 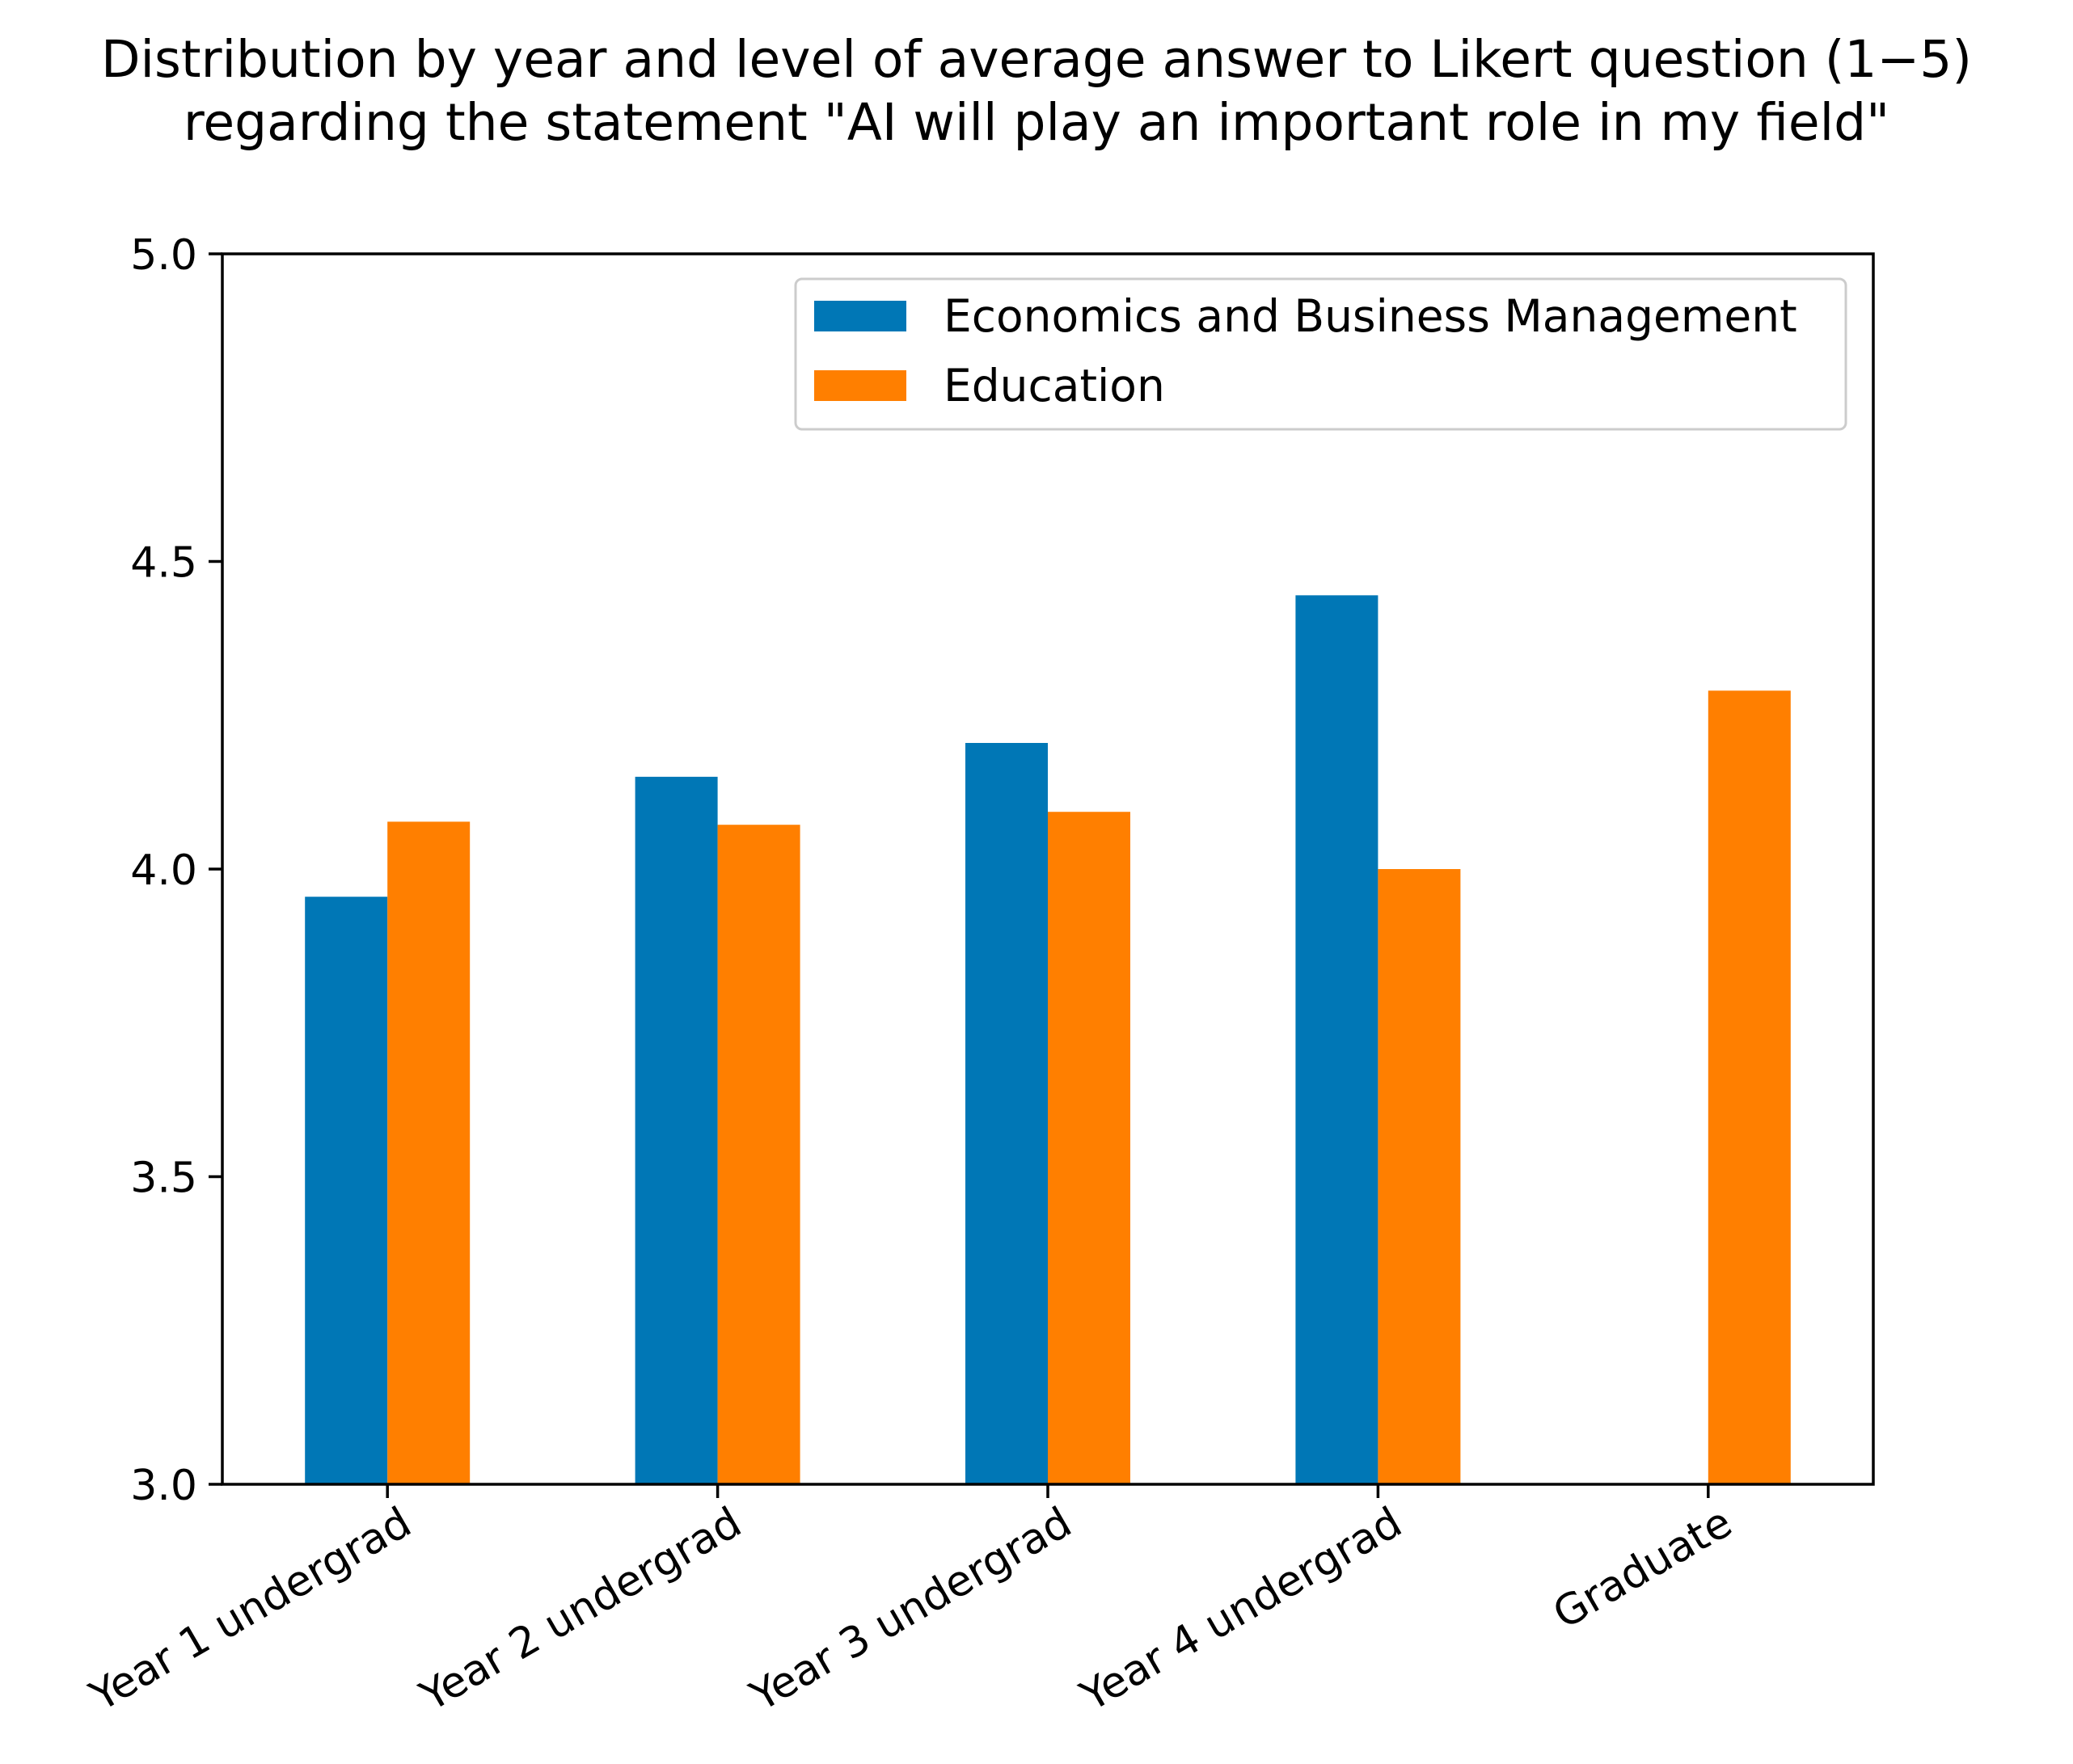 What do you see at coordinates (163, 256) in the screenshot?
I see `y-tick-label: 5.0` at bounding box center [163, 256].